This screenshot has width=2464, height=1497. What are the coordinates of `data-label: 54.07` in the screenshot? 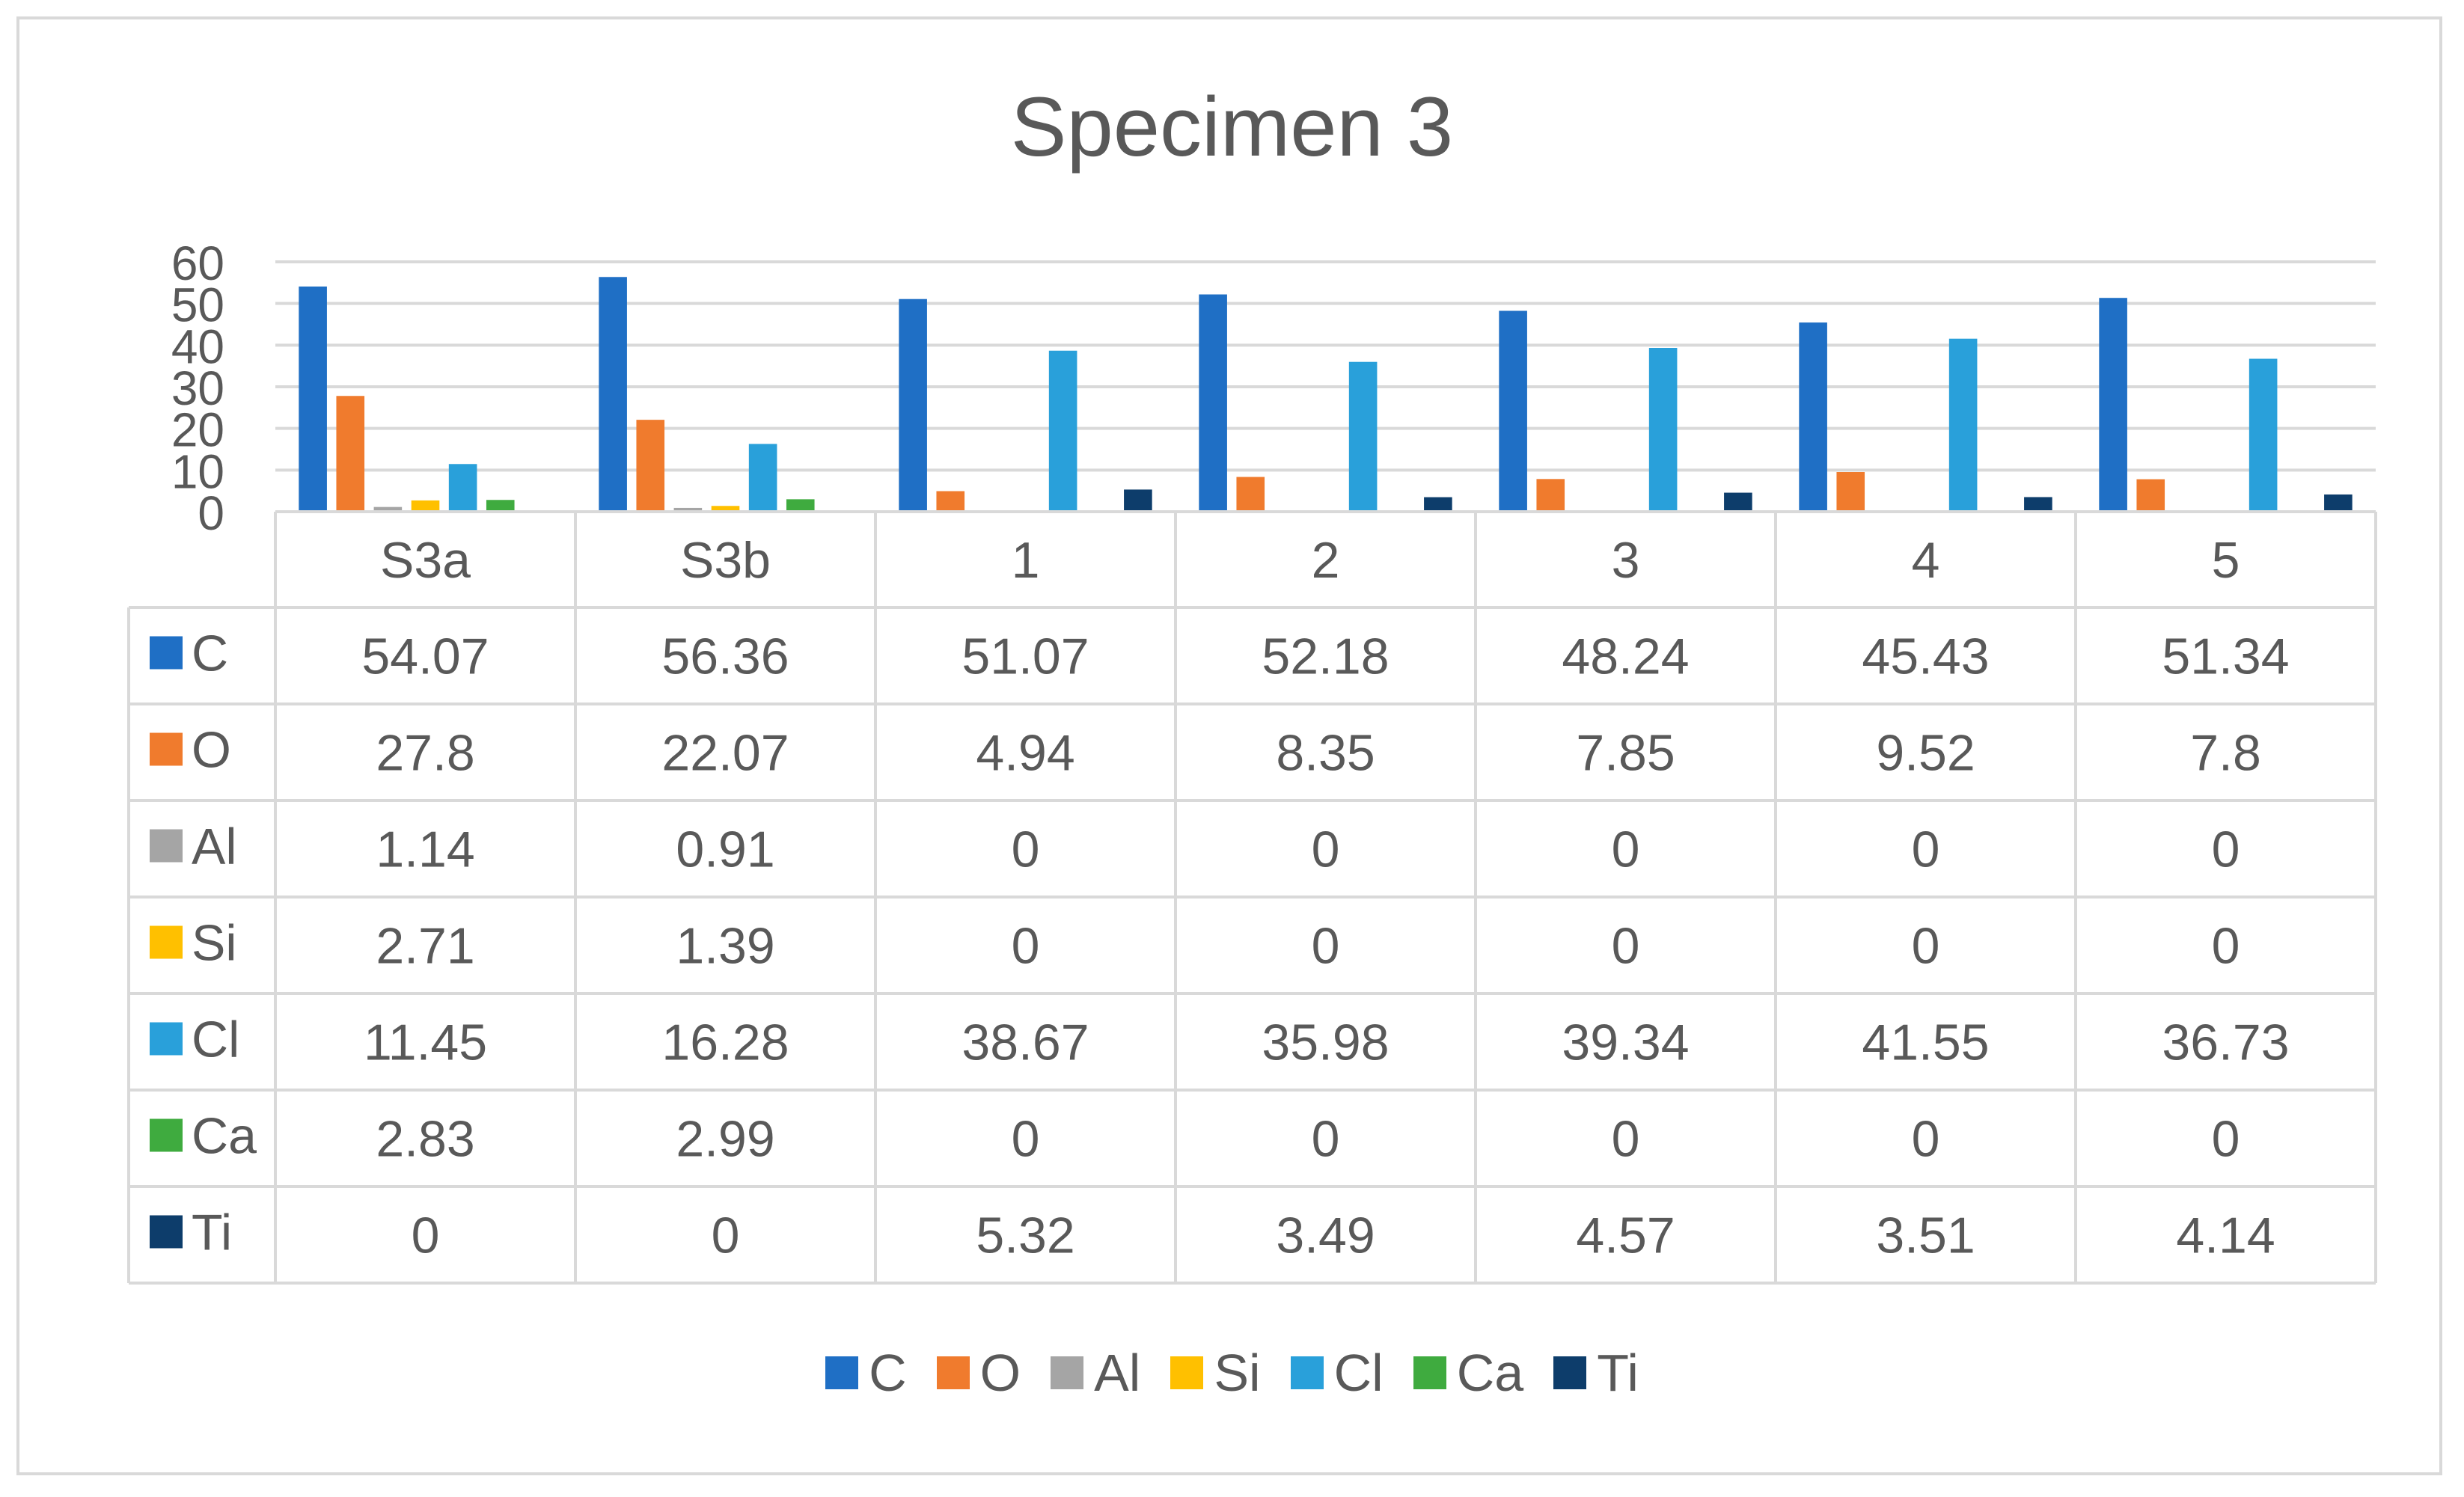 It's located at (425, 656).